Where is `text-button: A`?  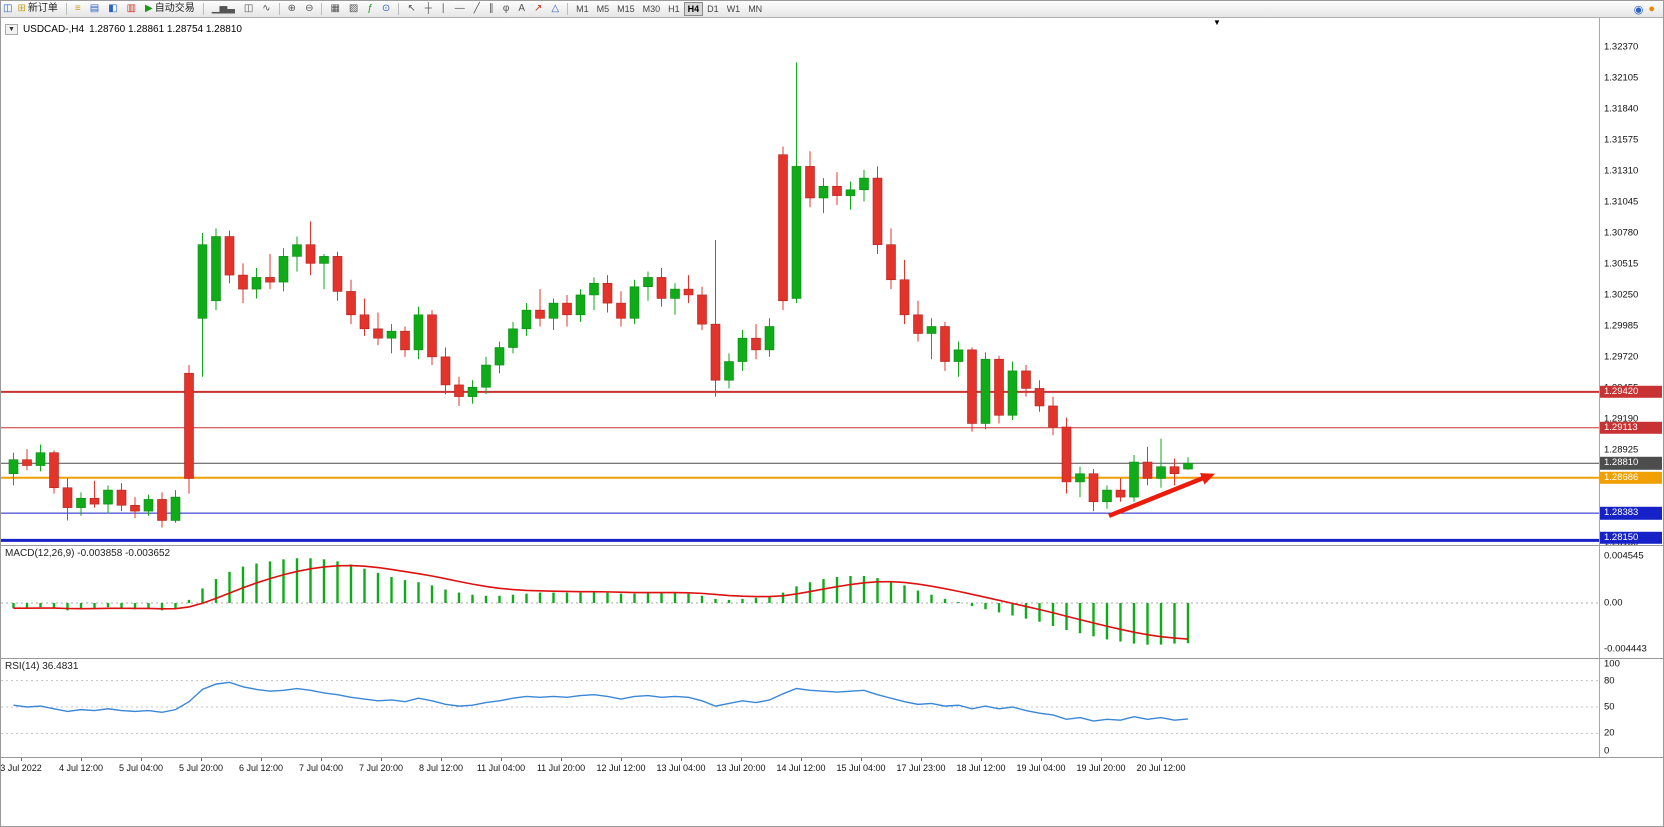 text-button: A is located at coordinates (521, 9).